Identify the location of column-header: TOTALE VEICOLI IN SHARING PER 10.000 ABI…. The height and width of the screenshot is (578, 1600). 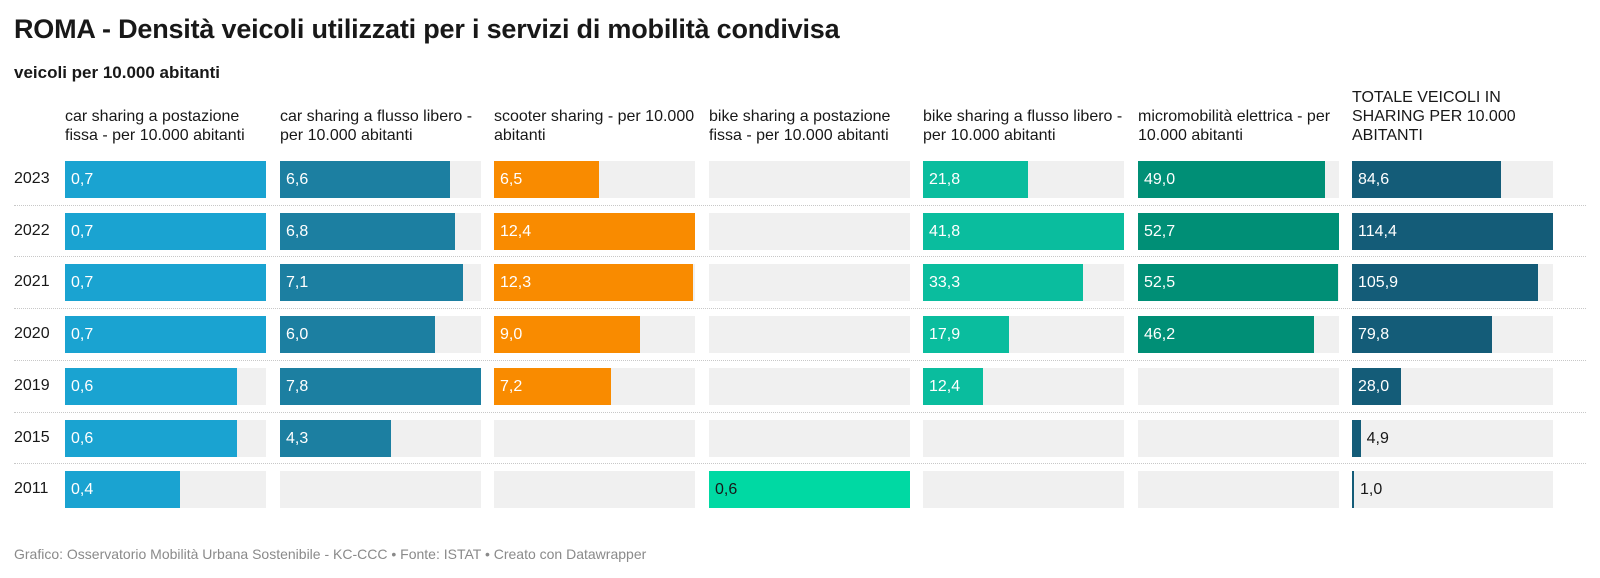
(1434, 116).